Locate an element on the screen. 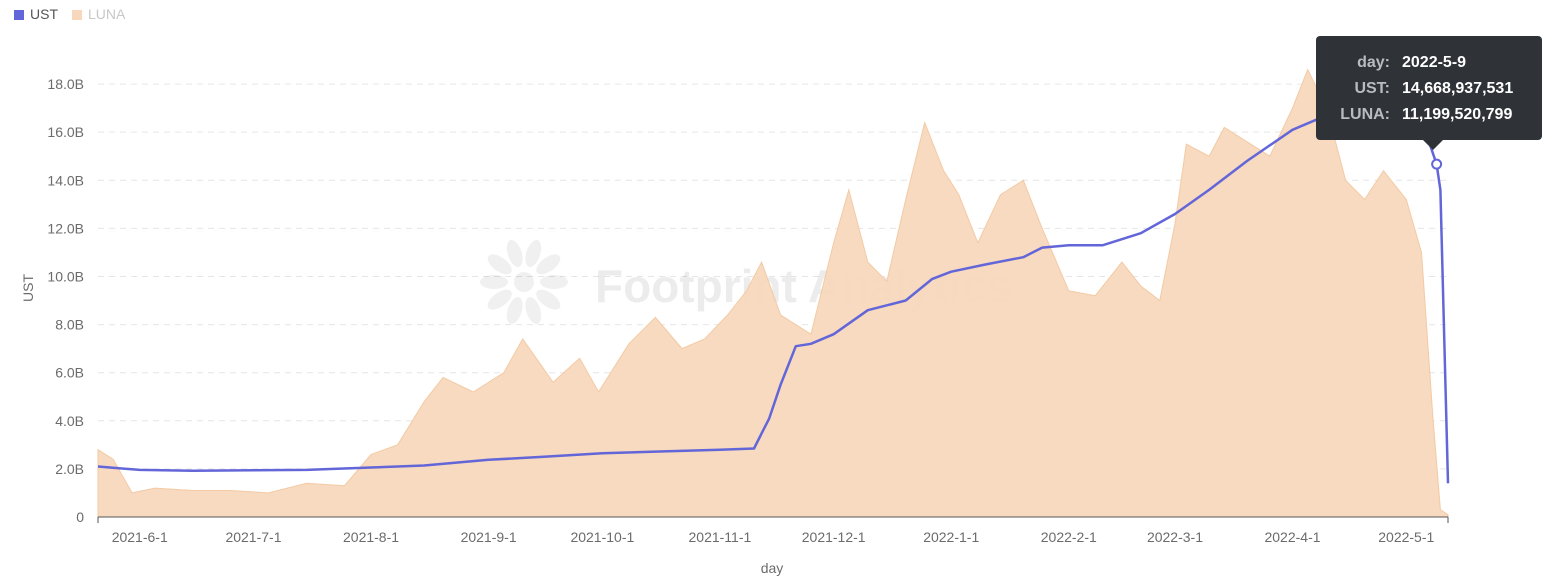 Image resolution: width=1542 pixels, height=582 pixels. x-axis-title: day is located at coordinates (772, 568).